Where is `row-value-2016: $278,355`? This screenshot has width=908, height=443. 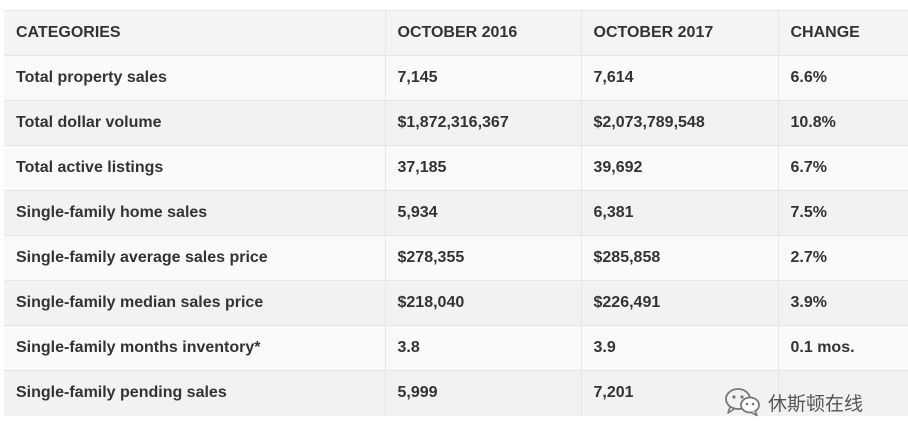
row-value-2016: $278,355 is located at coordinates (482, 258).